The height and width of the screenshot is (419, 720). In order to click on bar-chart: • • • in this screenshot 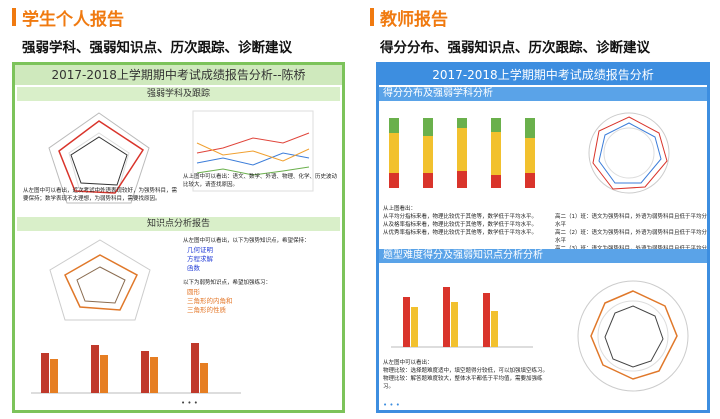, I will do `click(136, 375)`.